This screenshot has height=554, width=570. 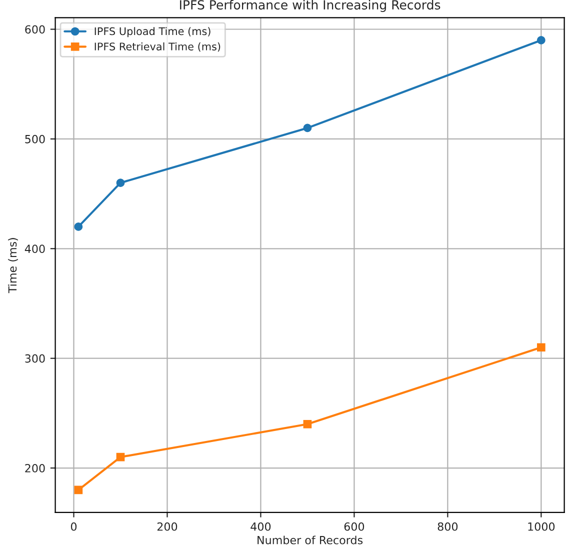 I want to click on chart-title: IPFS Performance with Increasing Records, so click(x=310, y=6).